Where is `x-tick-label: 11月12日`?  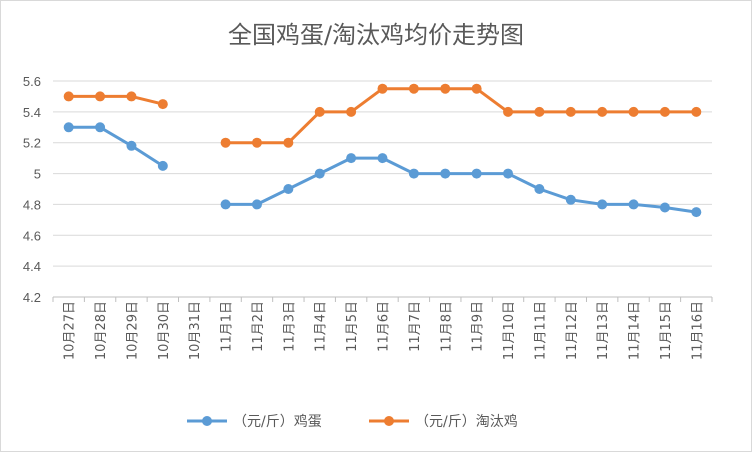 x-tick-label: 11月12日 is located at coordinates (572, 330).